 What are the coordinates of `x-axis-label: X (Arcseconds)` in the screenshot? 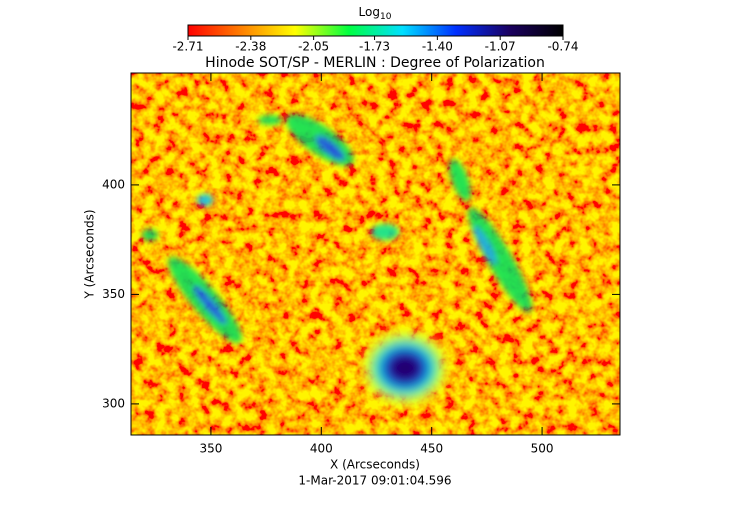 It's located at (375, 465).